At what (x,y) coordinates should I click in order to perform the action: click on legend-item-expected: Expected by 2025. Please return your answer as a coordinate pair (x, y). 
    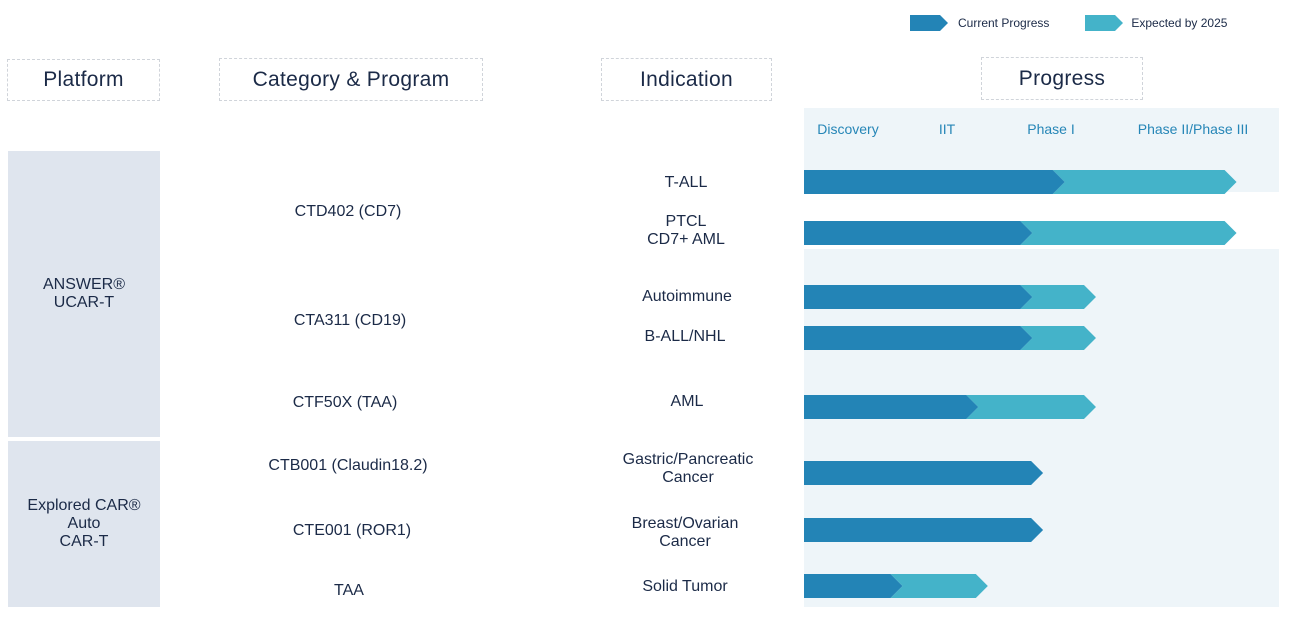
    Looking at the image, I should click on (1156, 23).